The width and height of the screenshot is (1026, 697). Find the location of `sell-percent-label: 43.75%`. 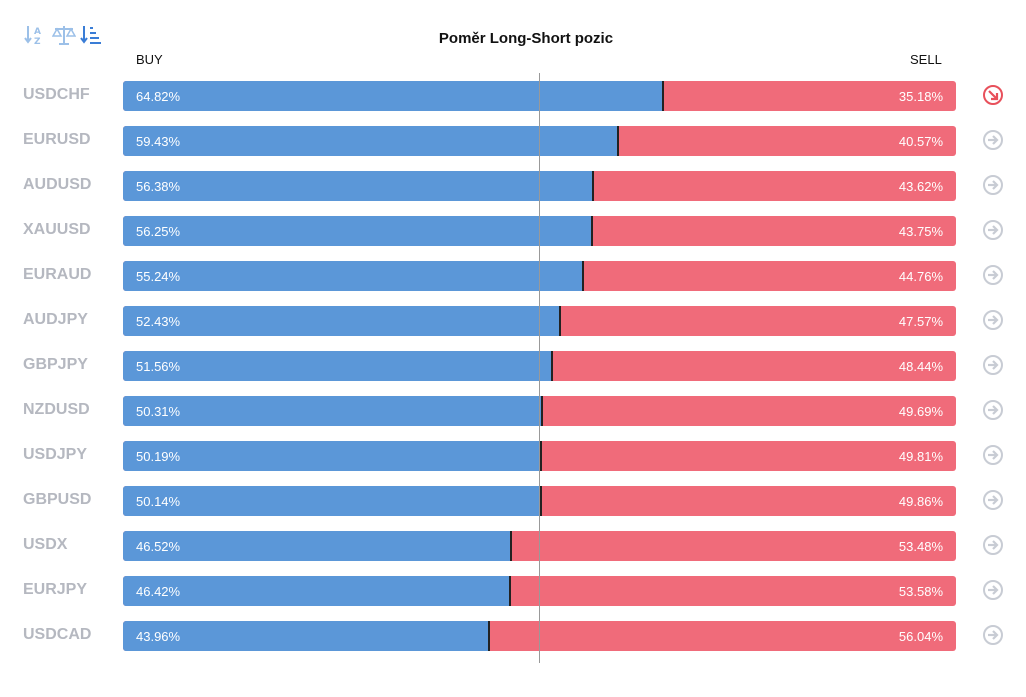

sell-percent-label: 43.75% is located at coordinates (920, 231).